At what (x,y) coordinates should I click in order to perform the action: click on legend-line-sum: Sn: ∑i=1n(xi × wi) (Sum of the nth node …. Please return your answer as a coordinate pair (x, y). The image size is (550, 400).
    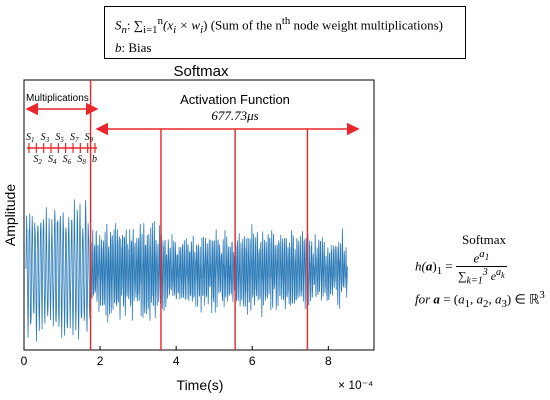
    Looking at the image, I should click on (279, 25).